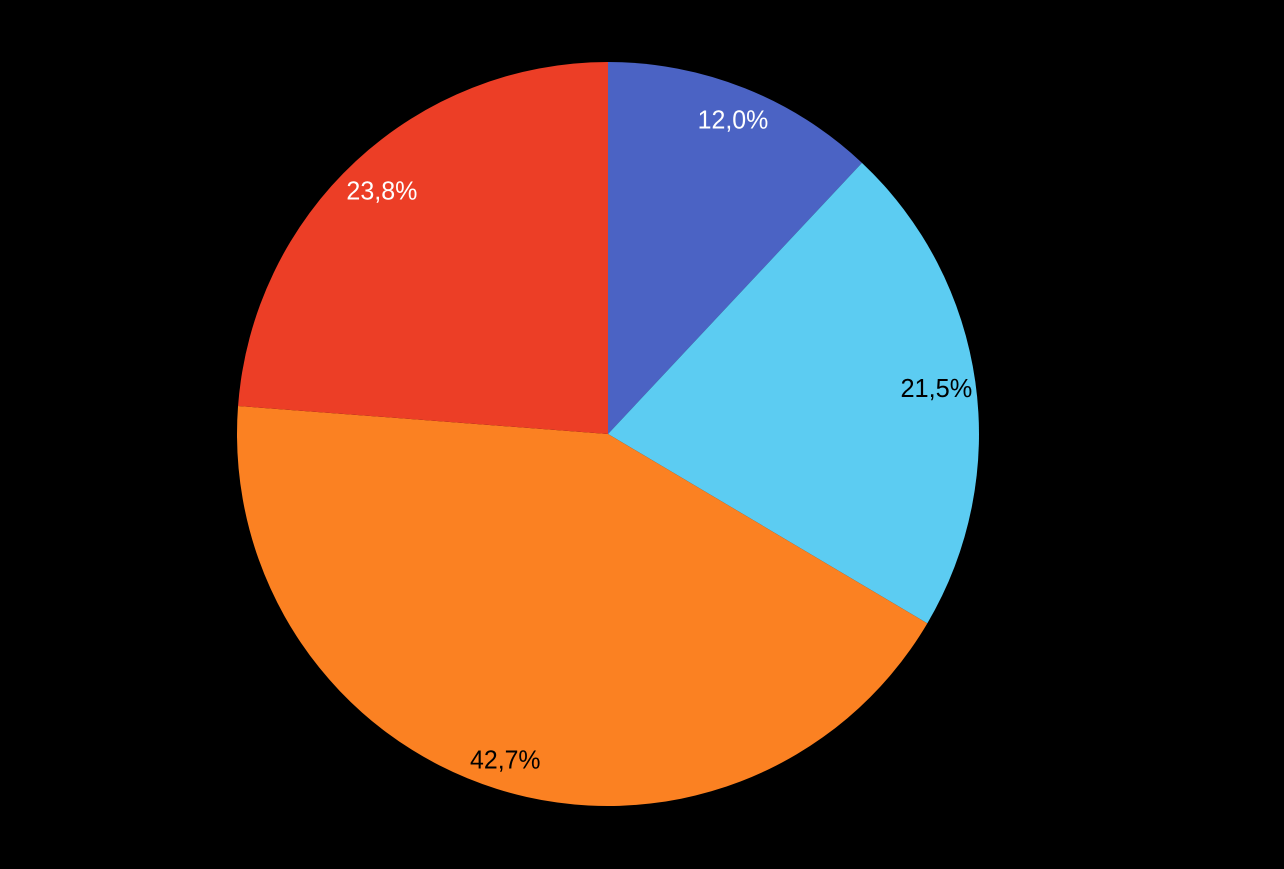 The image size is (1284, 869). I want to click on svg-text: 23,8%, so click(381, 191).